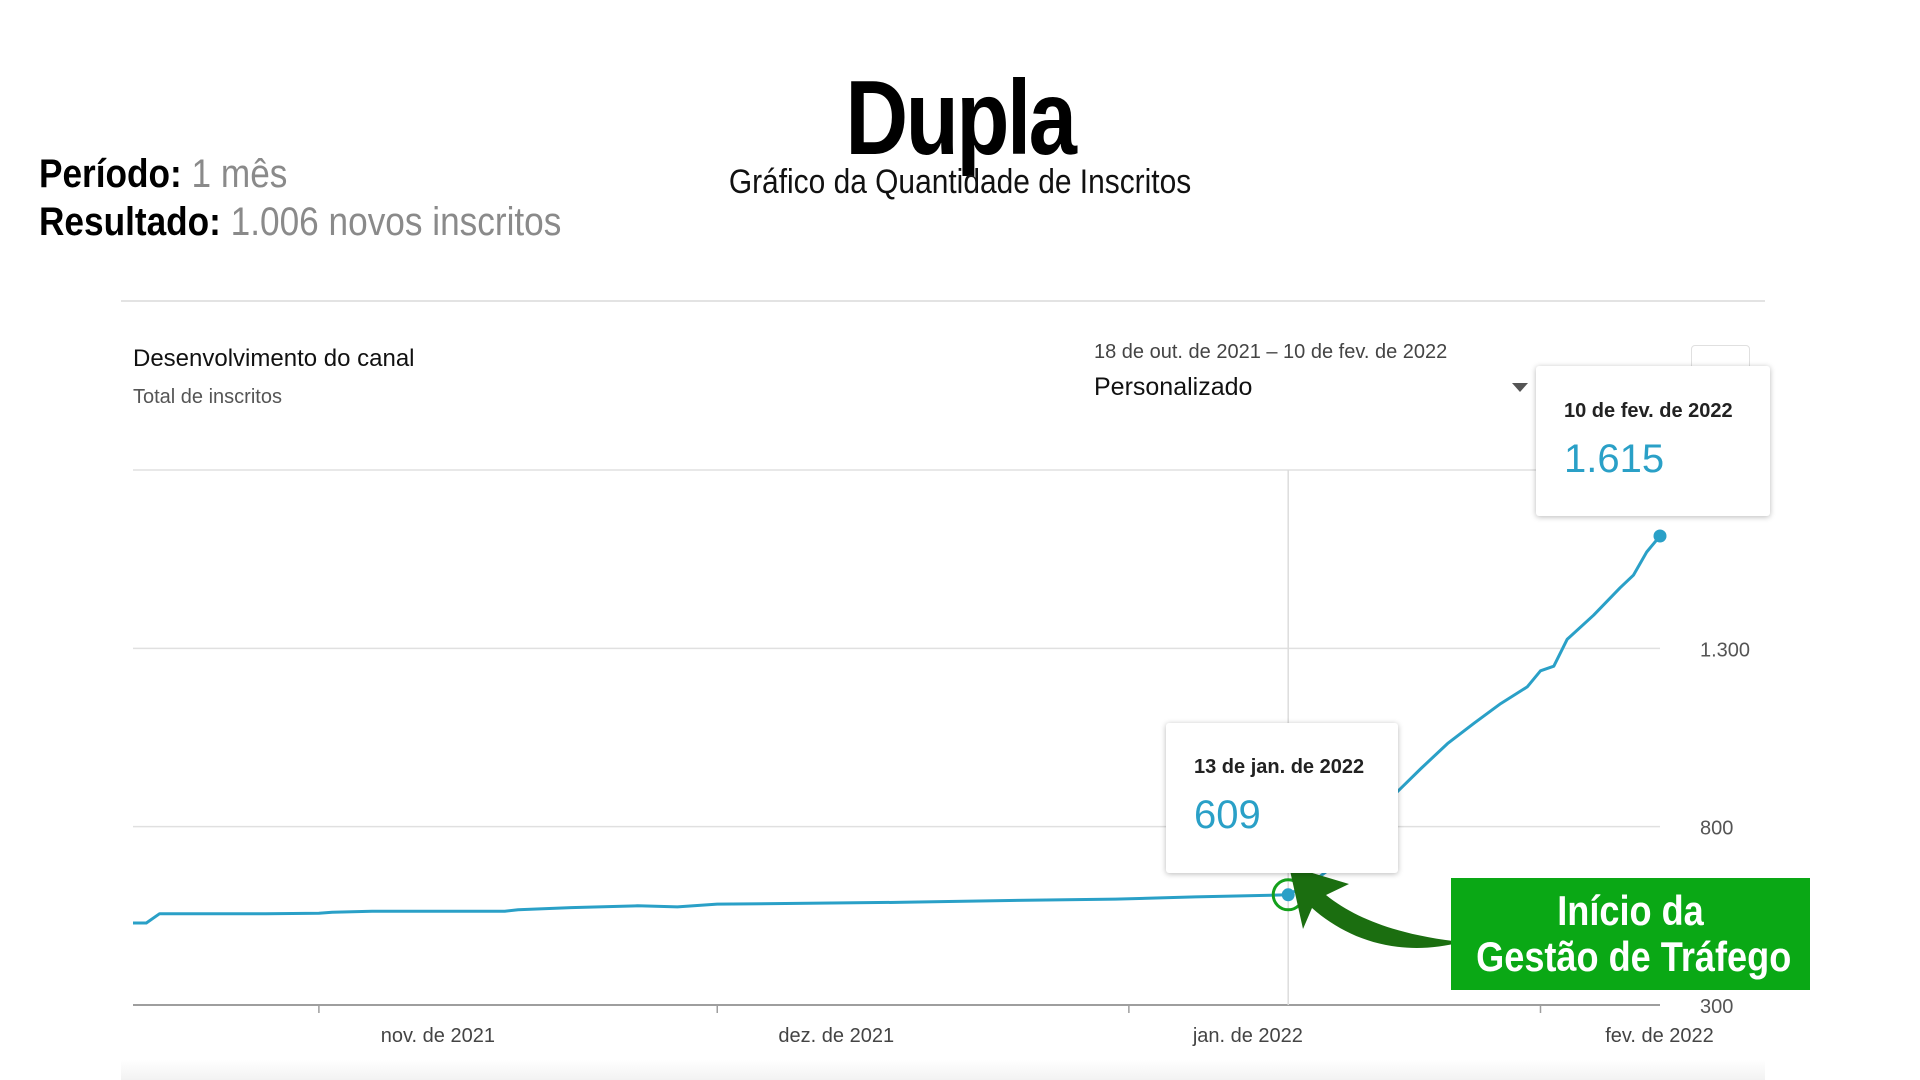 The image size is (1920, 1080). What do you see at coordinates (239, 174) in the screenshot?
I see `period-value: 1 mês` at bounding box center [239, 174].